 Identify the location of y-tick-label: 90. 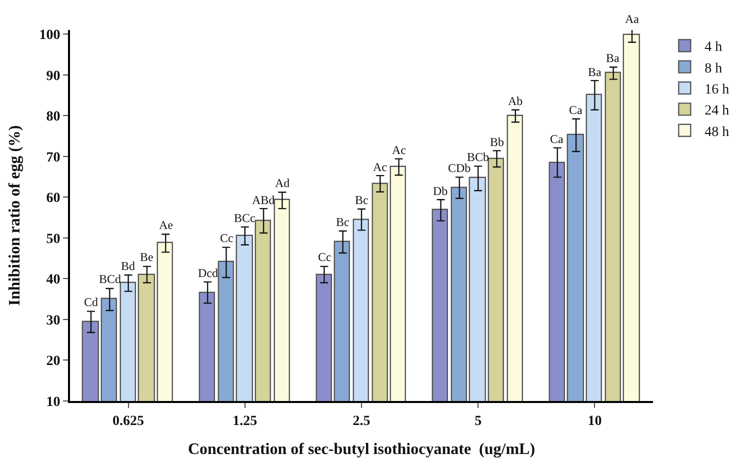
(53, 76).